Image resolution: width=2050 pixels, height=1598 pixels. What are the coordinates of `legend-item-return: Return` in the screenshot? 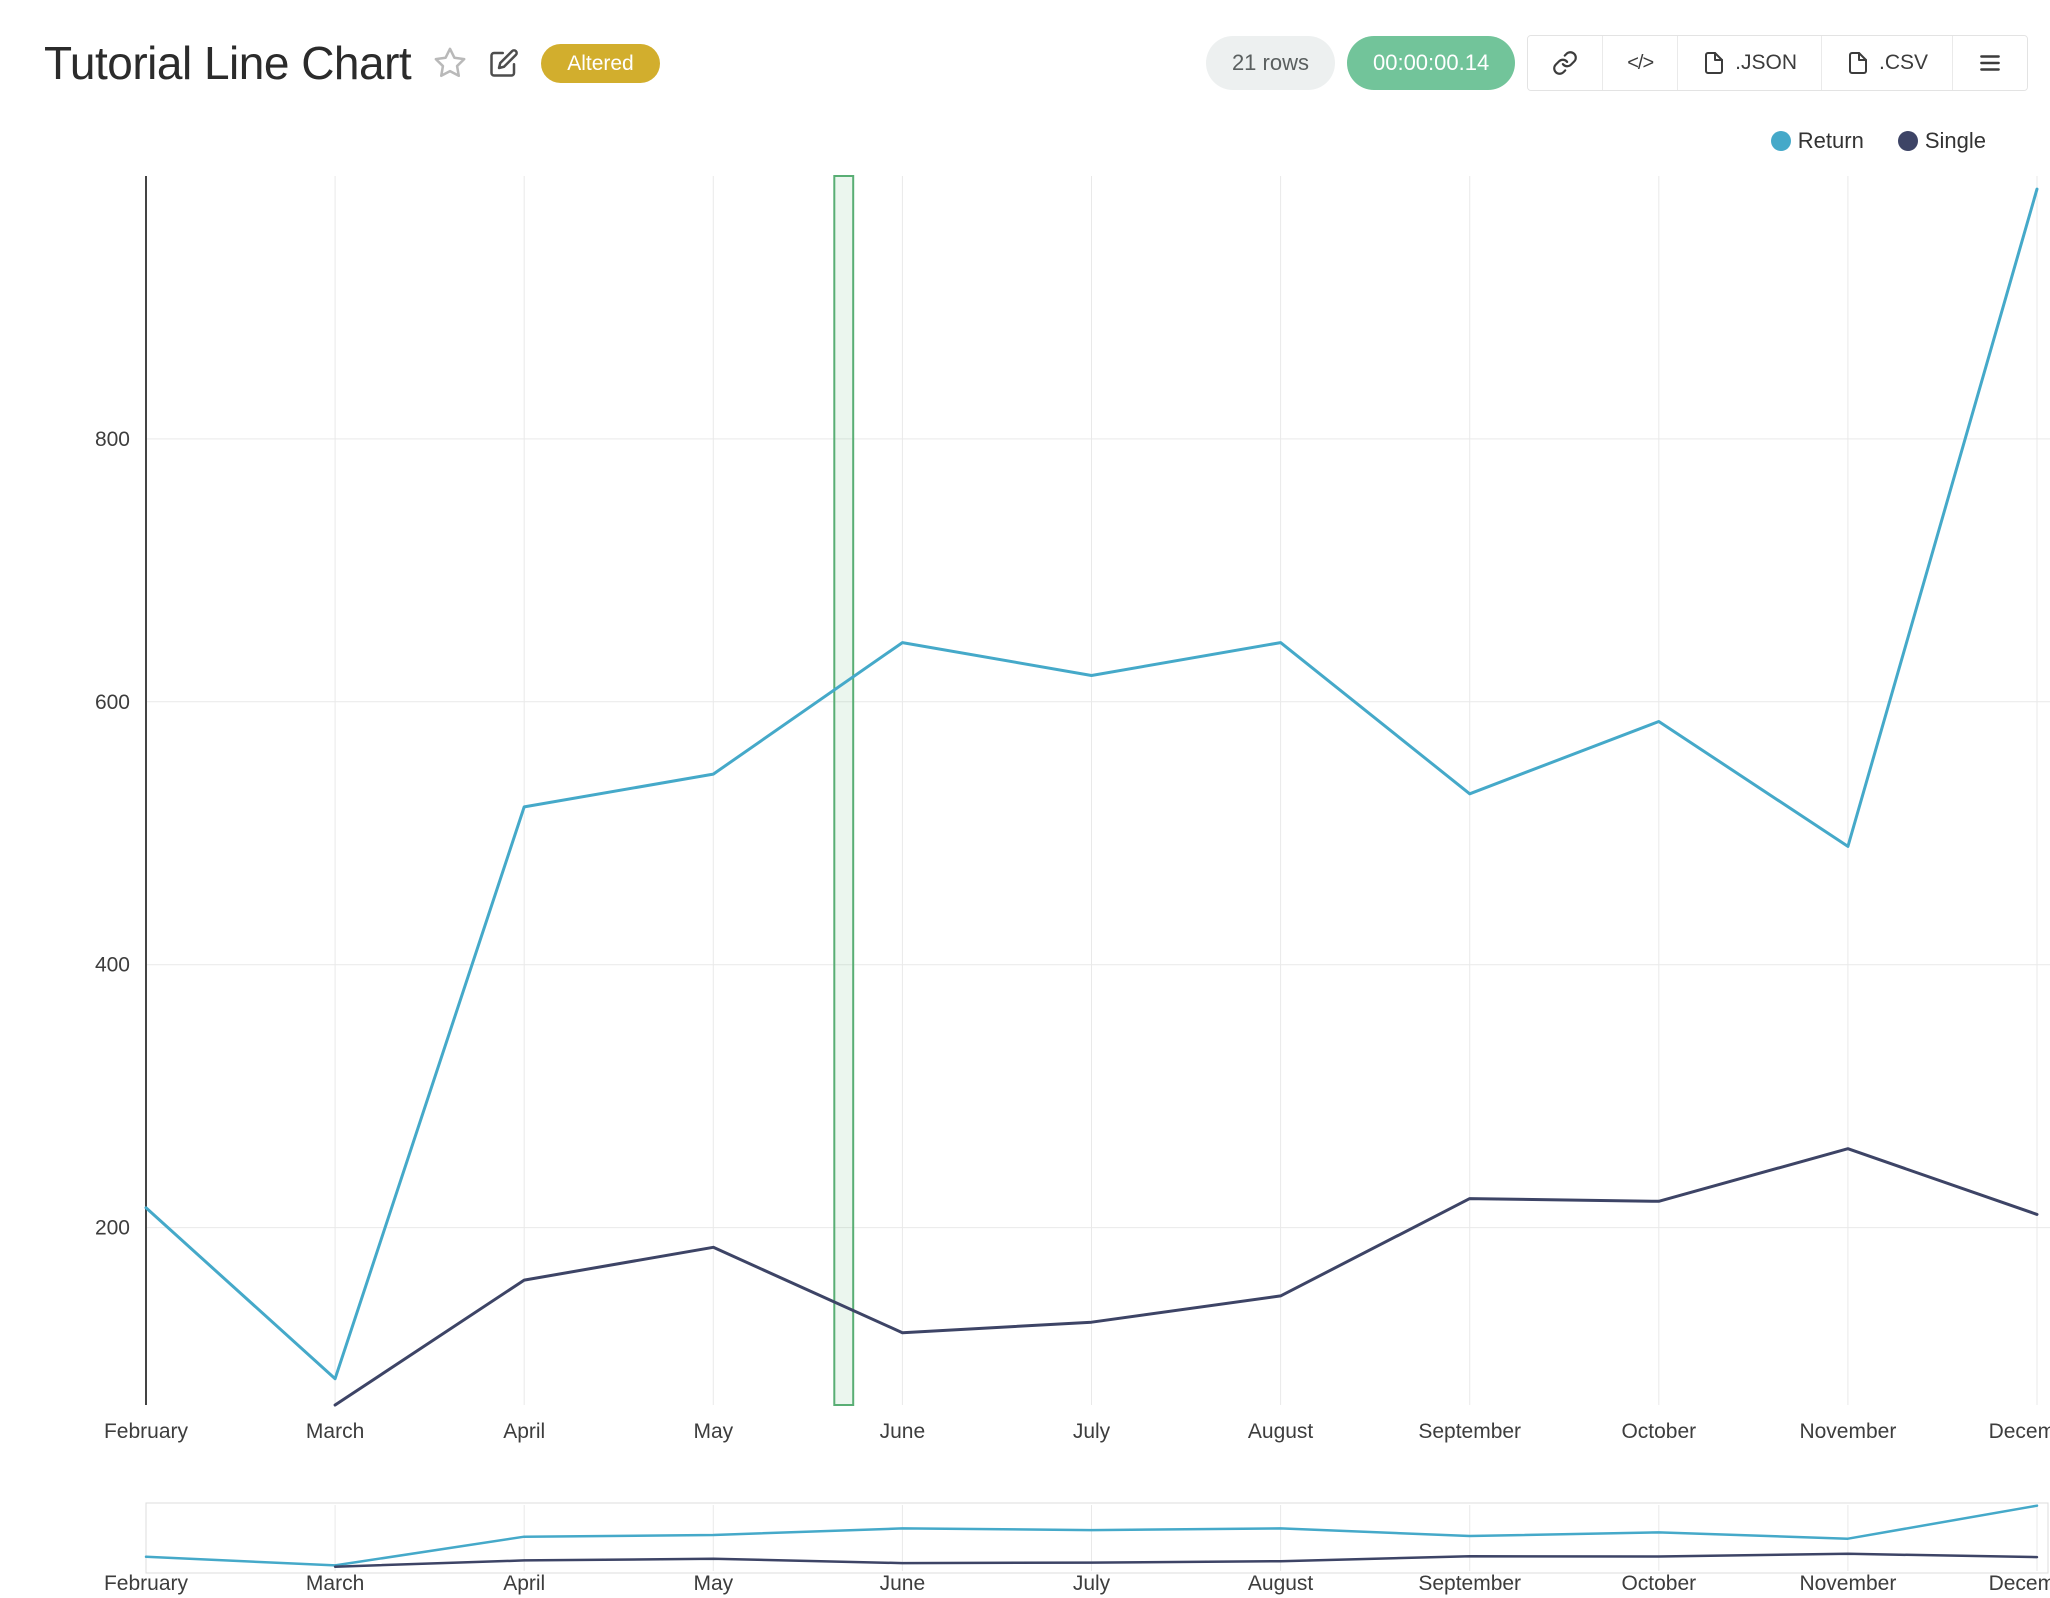 It's located at (1817, 141).